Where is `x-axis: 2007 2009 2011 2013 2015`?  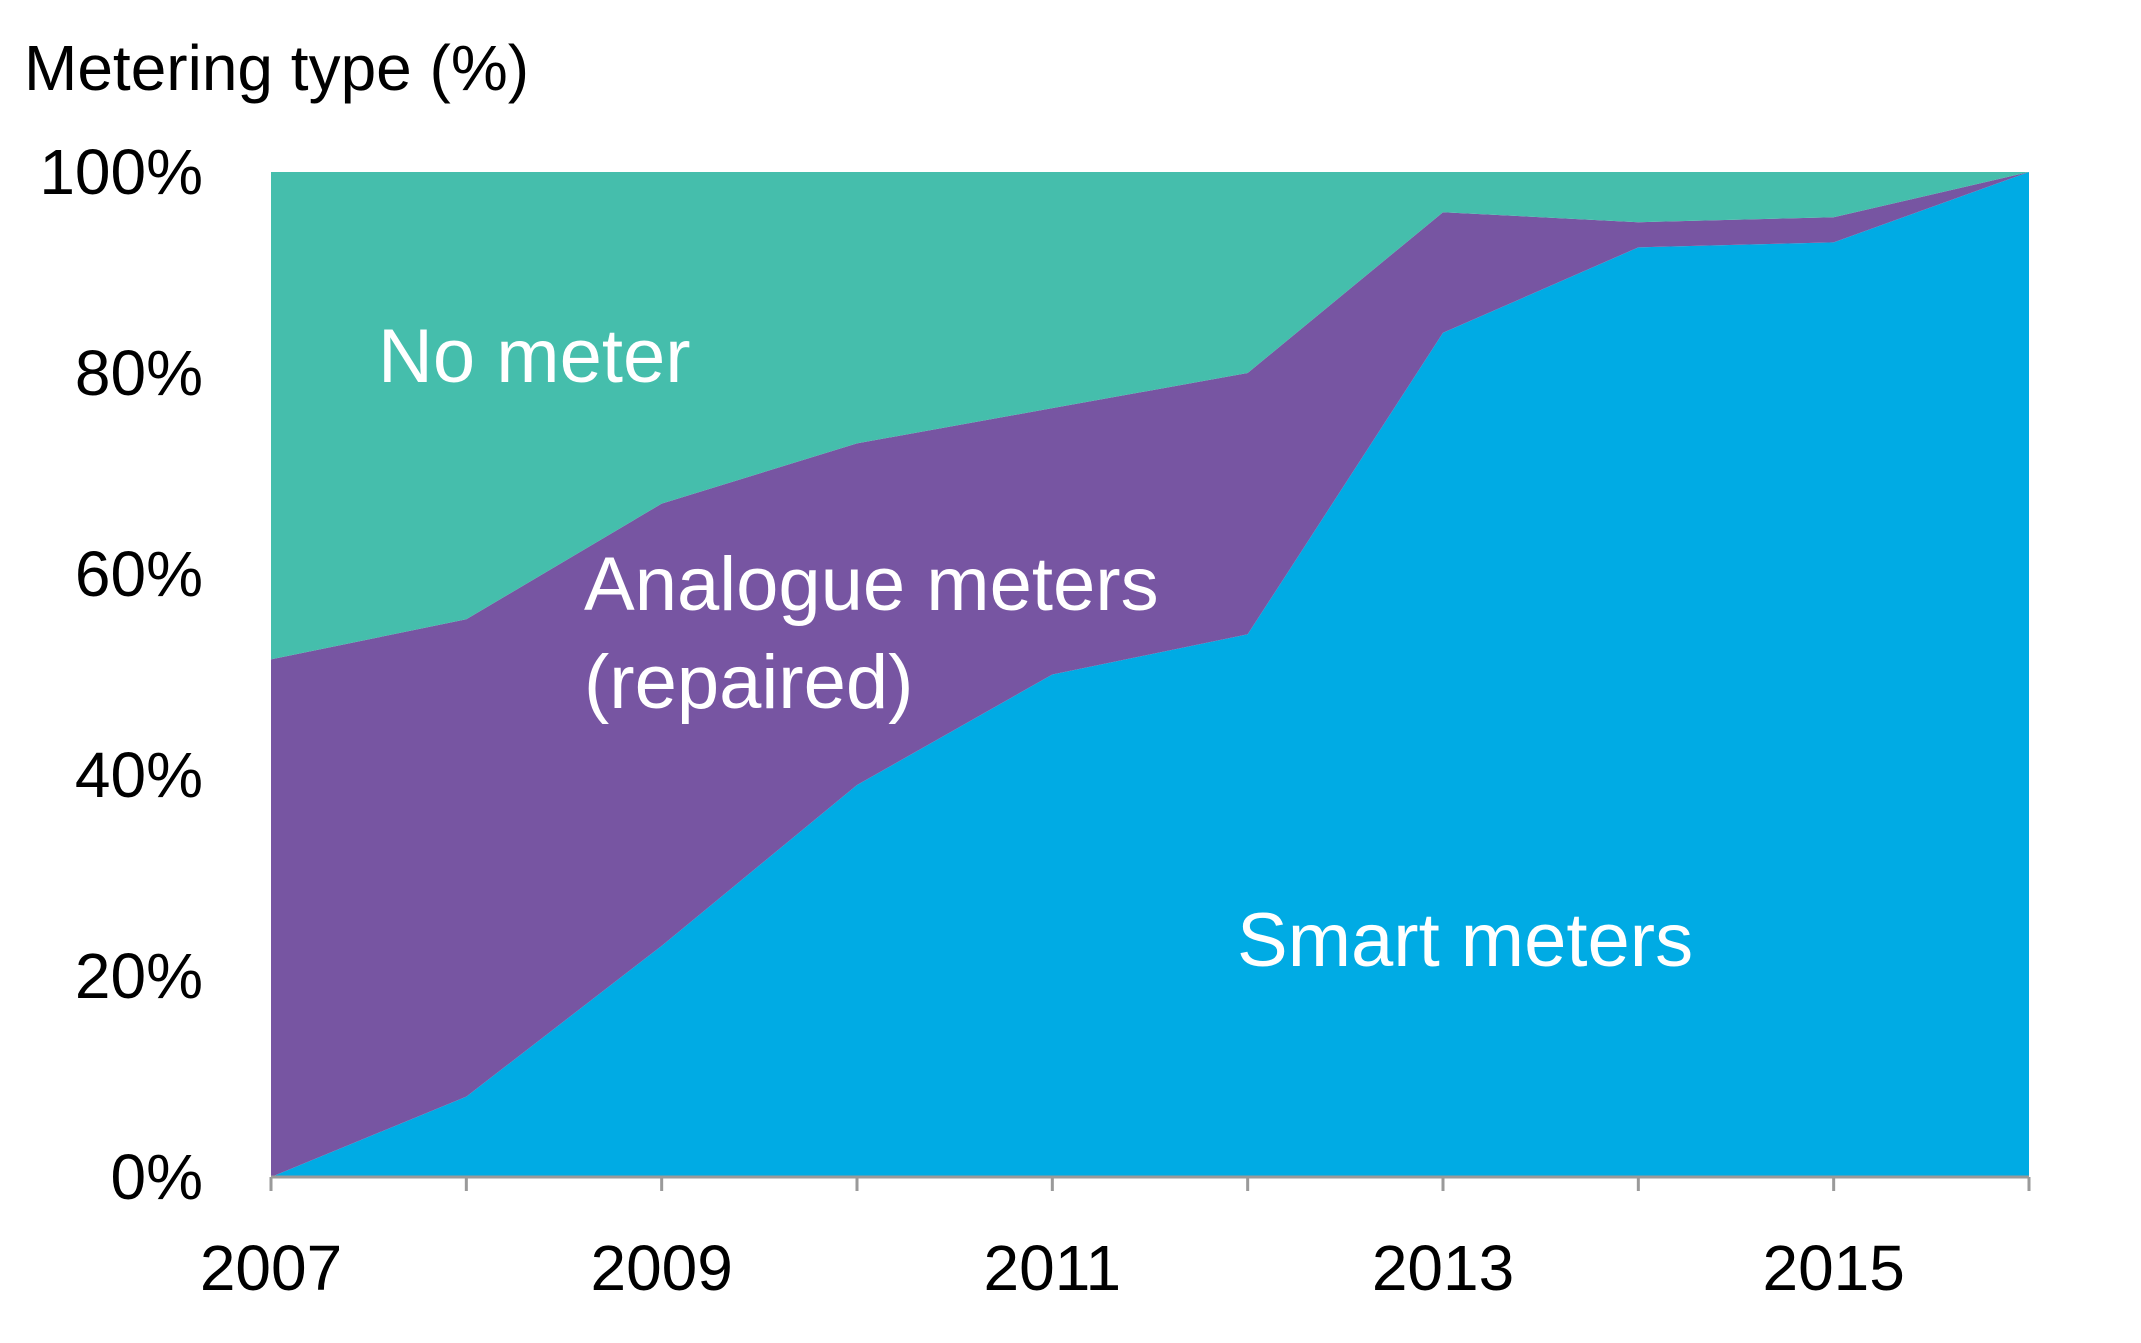
x-axis: 2007 2009 2011 2013 2015 is located at coordinates (1115, 1239).